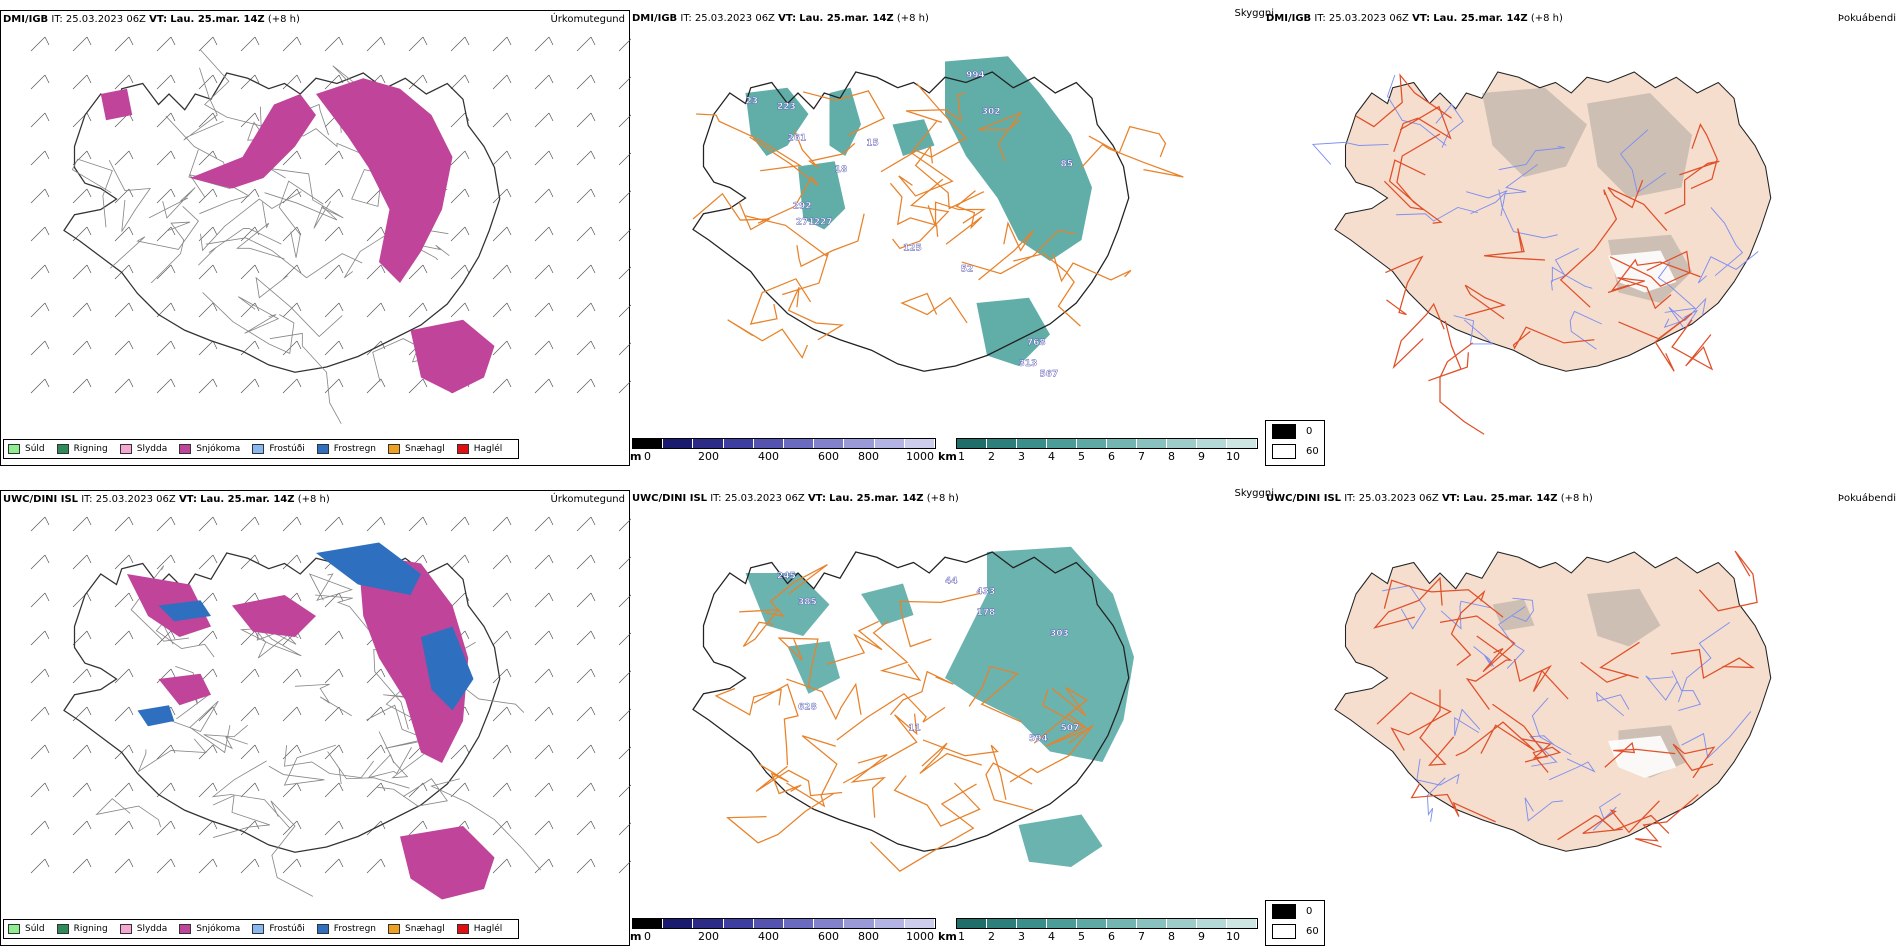 This screenshot has height=950, width=1900. What do you see at coordinates (1233, 936) in the screenshot?
I see `colorbar-tick: 10` at bounding box center [1233, 936].